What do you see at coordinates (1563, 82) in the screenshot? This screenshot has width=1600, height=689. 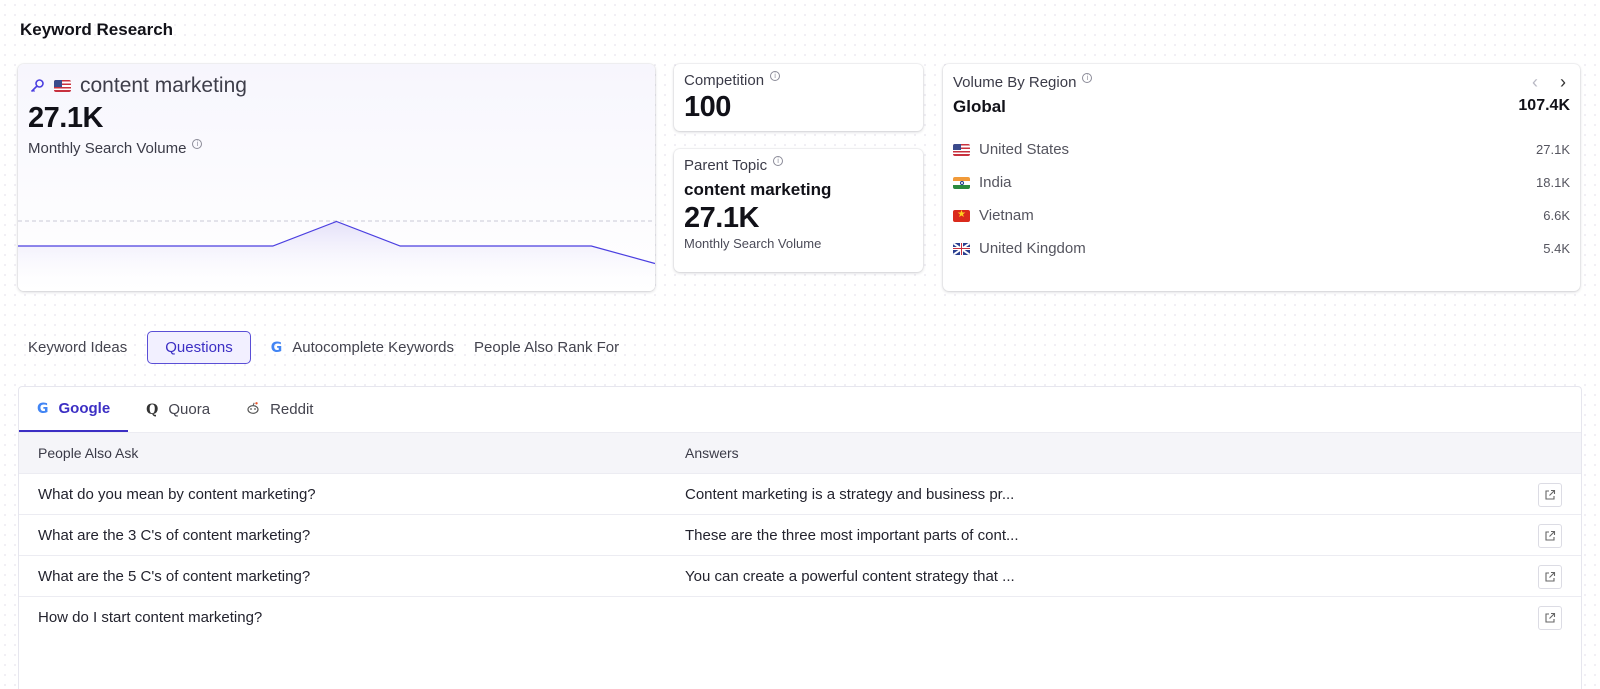 I see `chevron-right-icon: ›` at bounding box center [1563, 82].